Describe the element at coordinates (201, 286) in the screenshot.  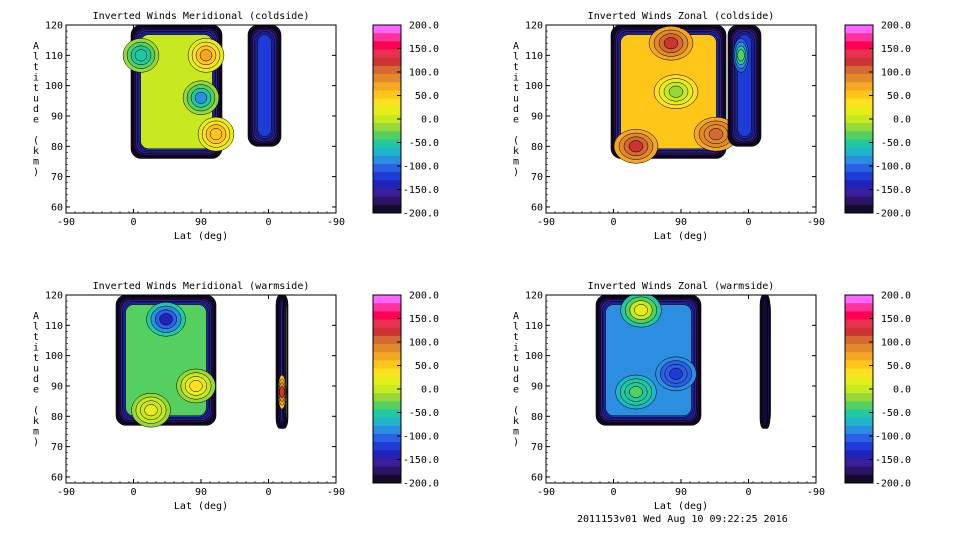
I see `chart-title: Inverted Winds Meridional (warmside)` at that location.